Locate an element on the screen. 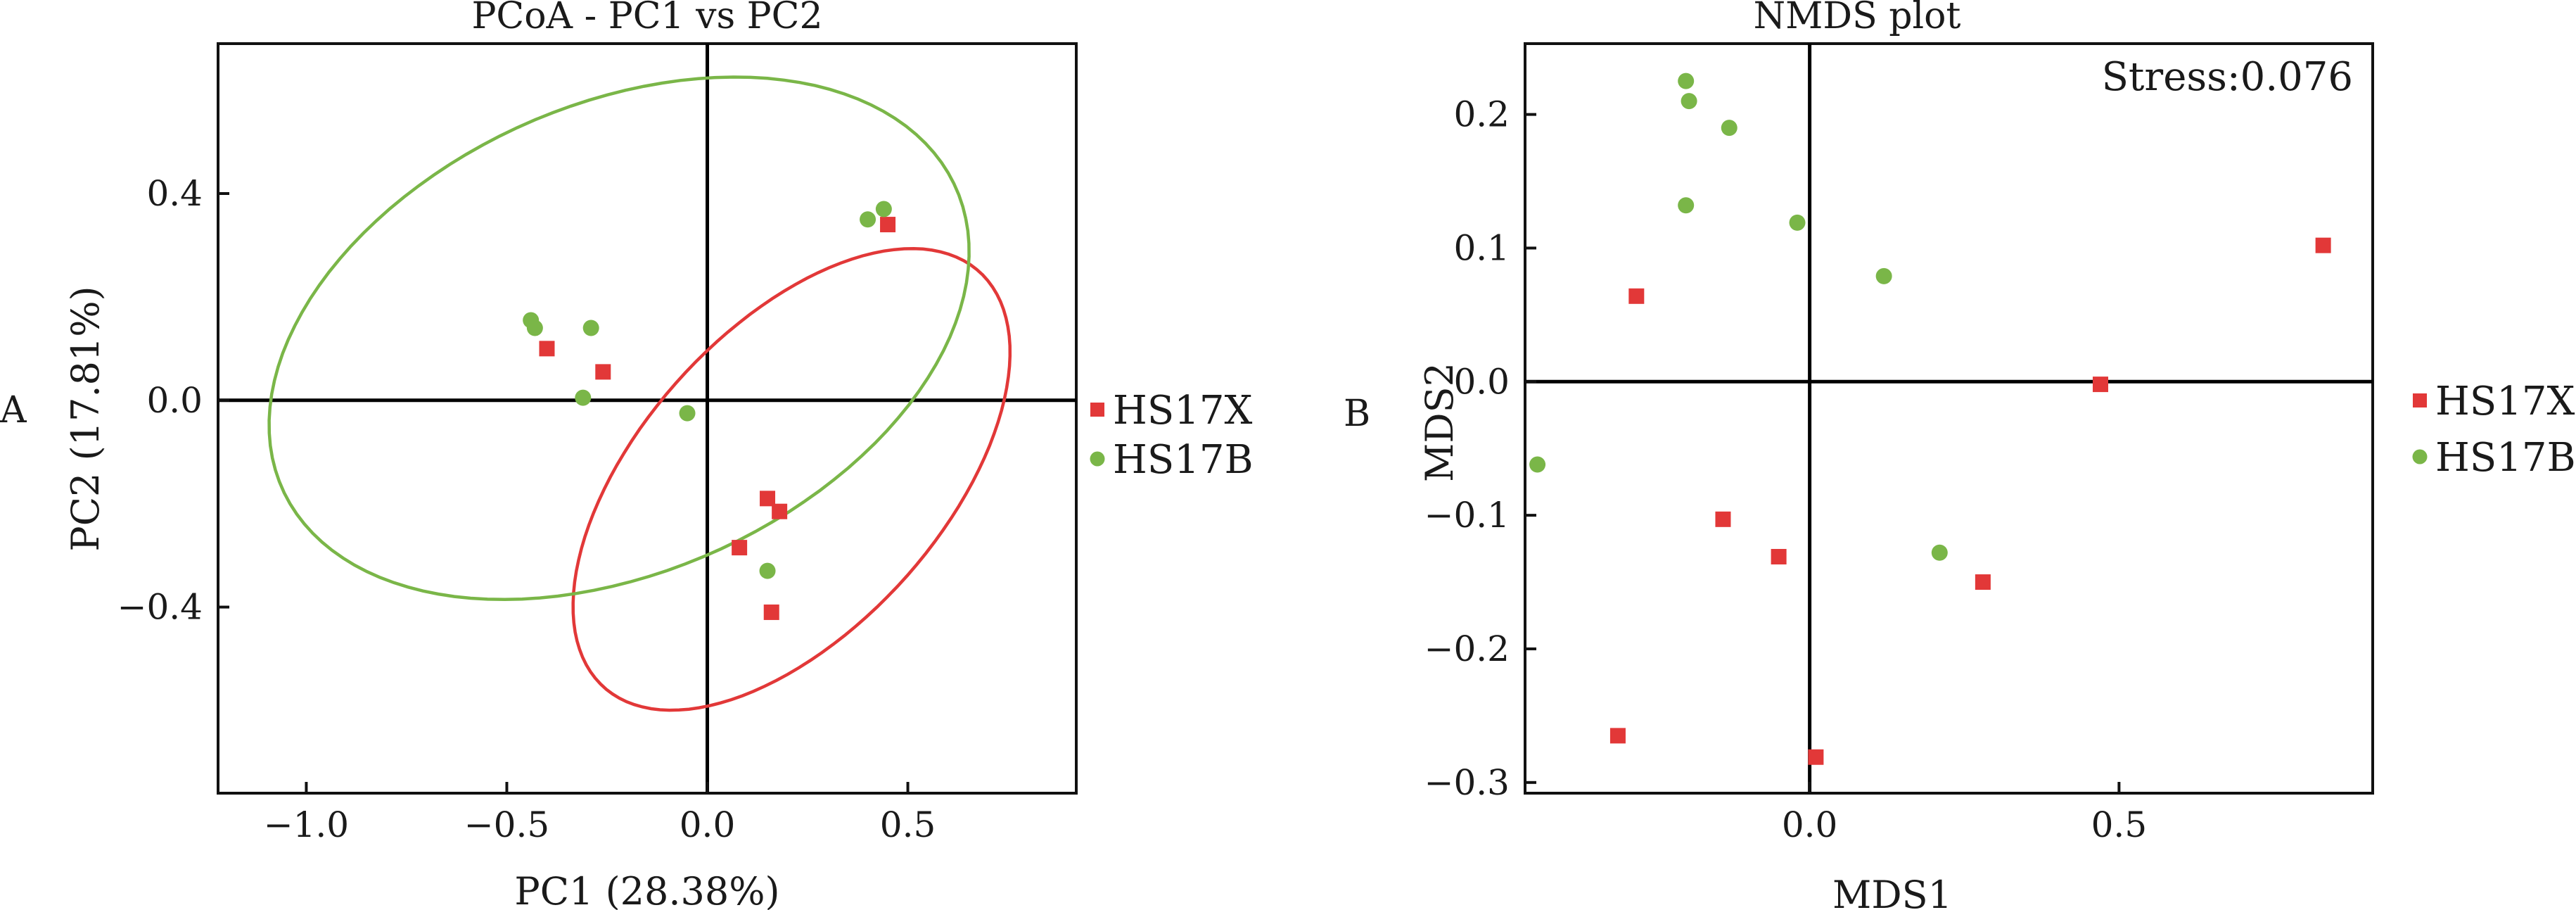 The height and width of the screenshot is (910, 2576). nmds-y-tick-label: −0.2 is located at coordinates (1467, 648).